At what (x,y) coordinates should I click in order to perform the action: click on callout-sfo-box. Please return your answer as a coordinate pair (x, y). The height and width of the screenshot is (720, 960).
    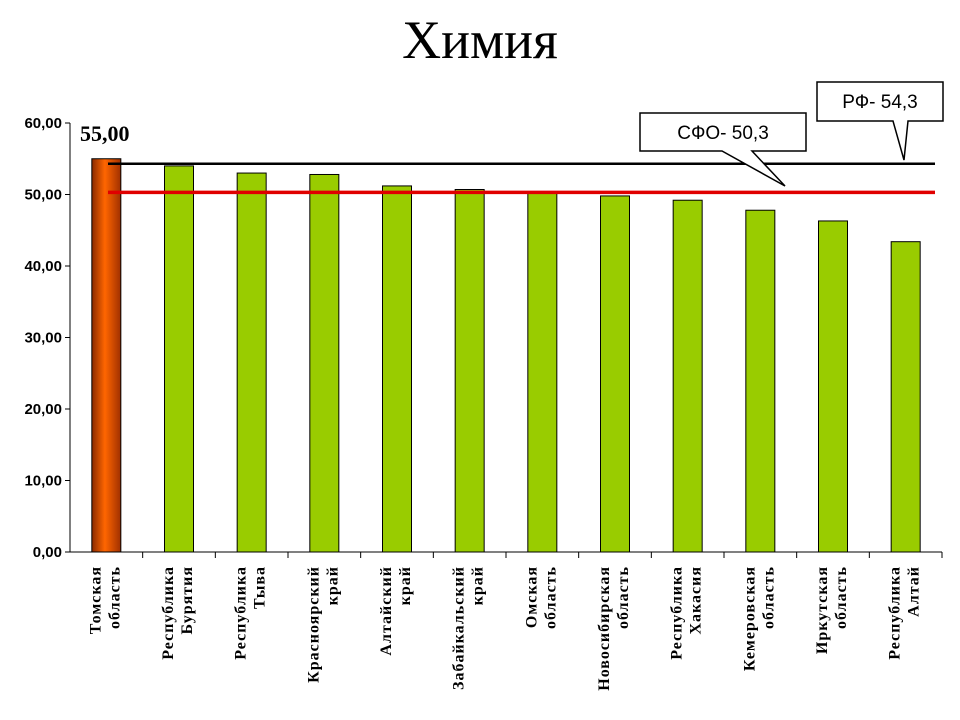
    Looking at the image, I should click on (723, 149).